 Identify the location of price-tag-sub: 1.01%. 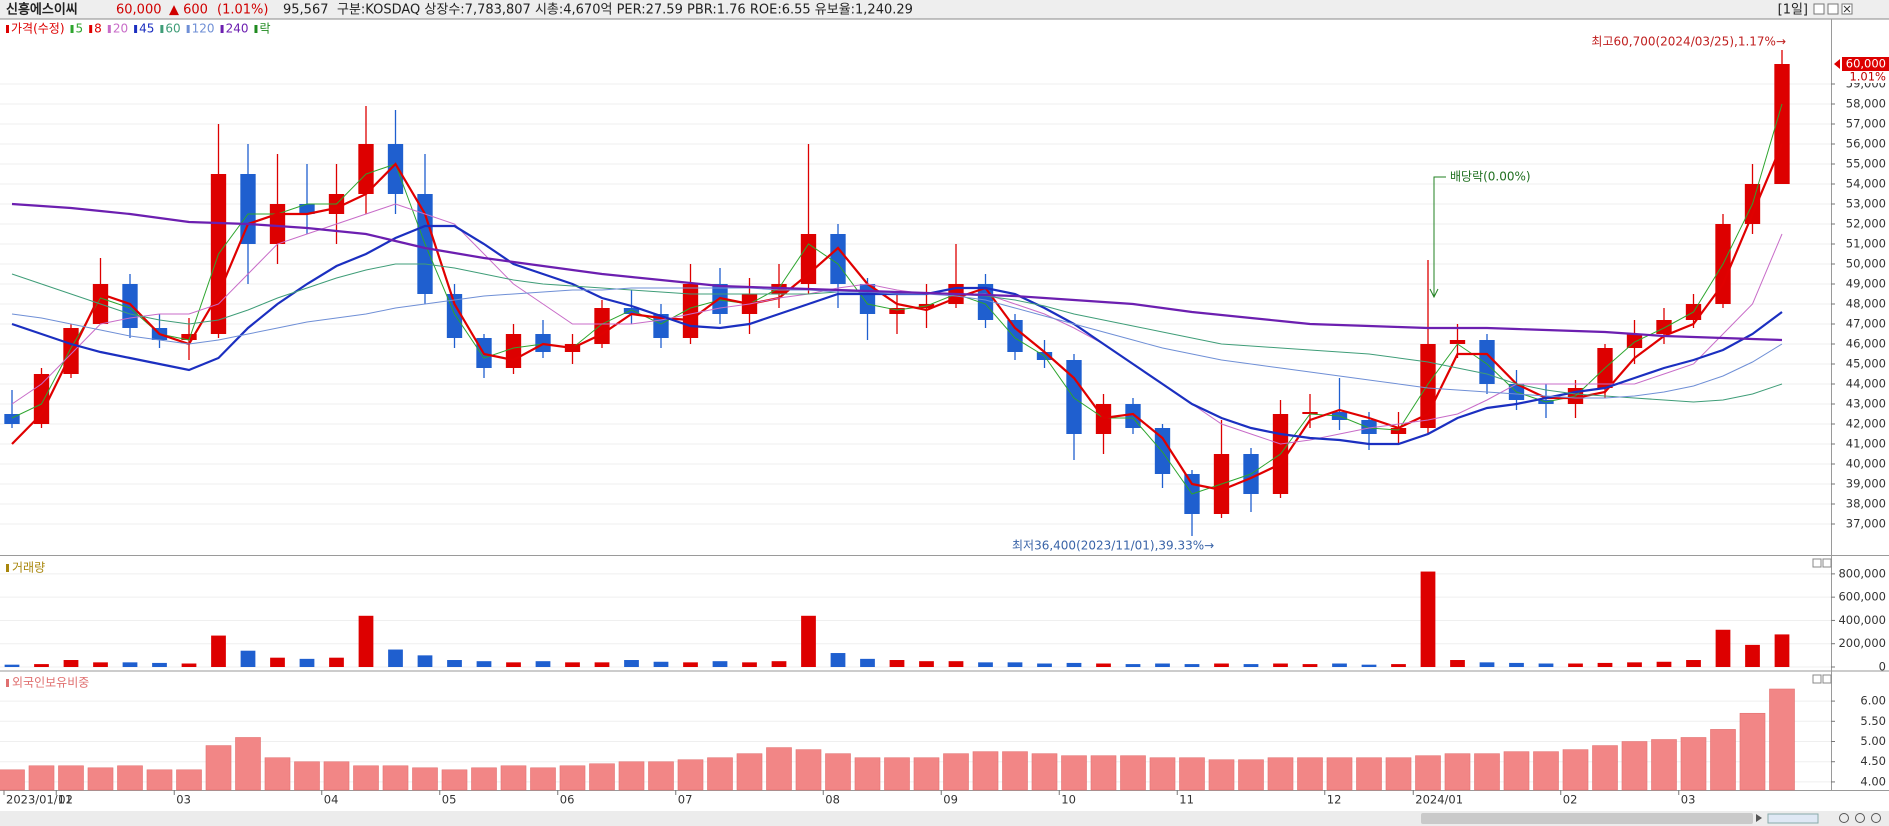
(1867, 77).